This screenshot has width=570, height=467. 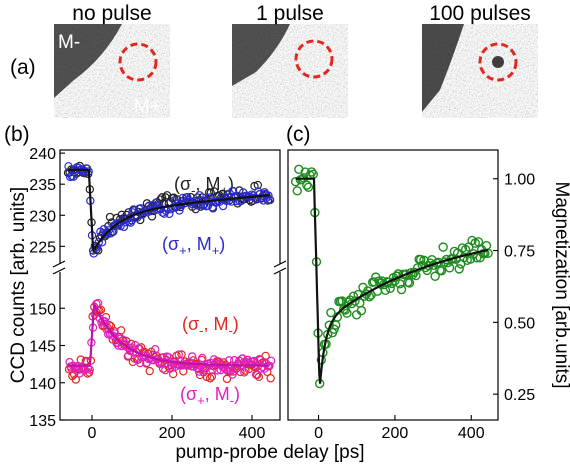 What do you see at coordinates (193, 246) in the screenshot?
I see `legend-label: (σ+, M+)` at bounding box center [193, 246].